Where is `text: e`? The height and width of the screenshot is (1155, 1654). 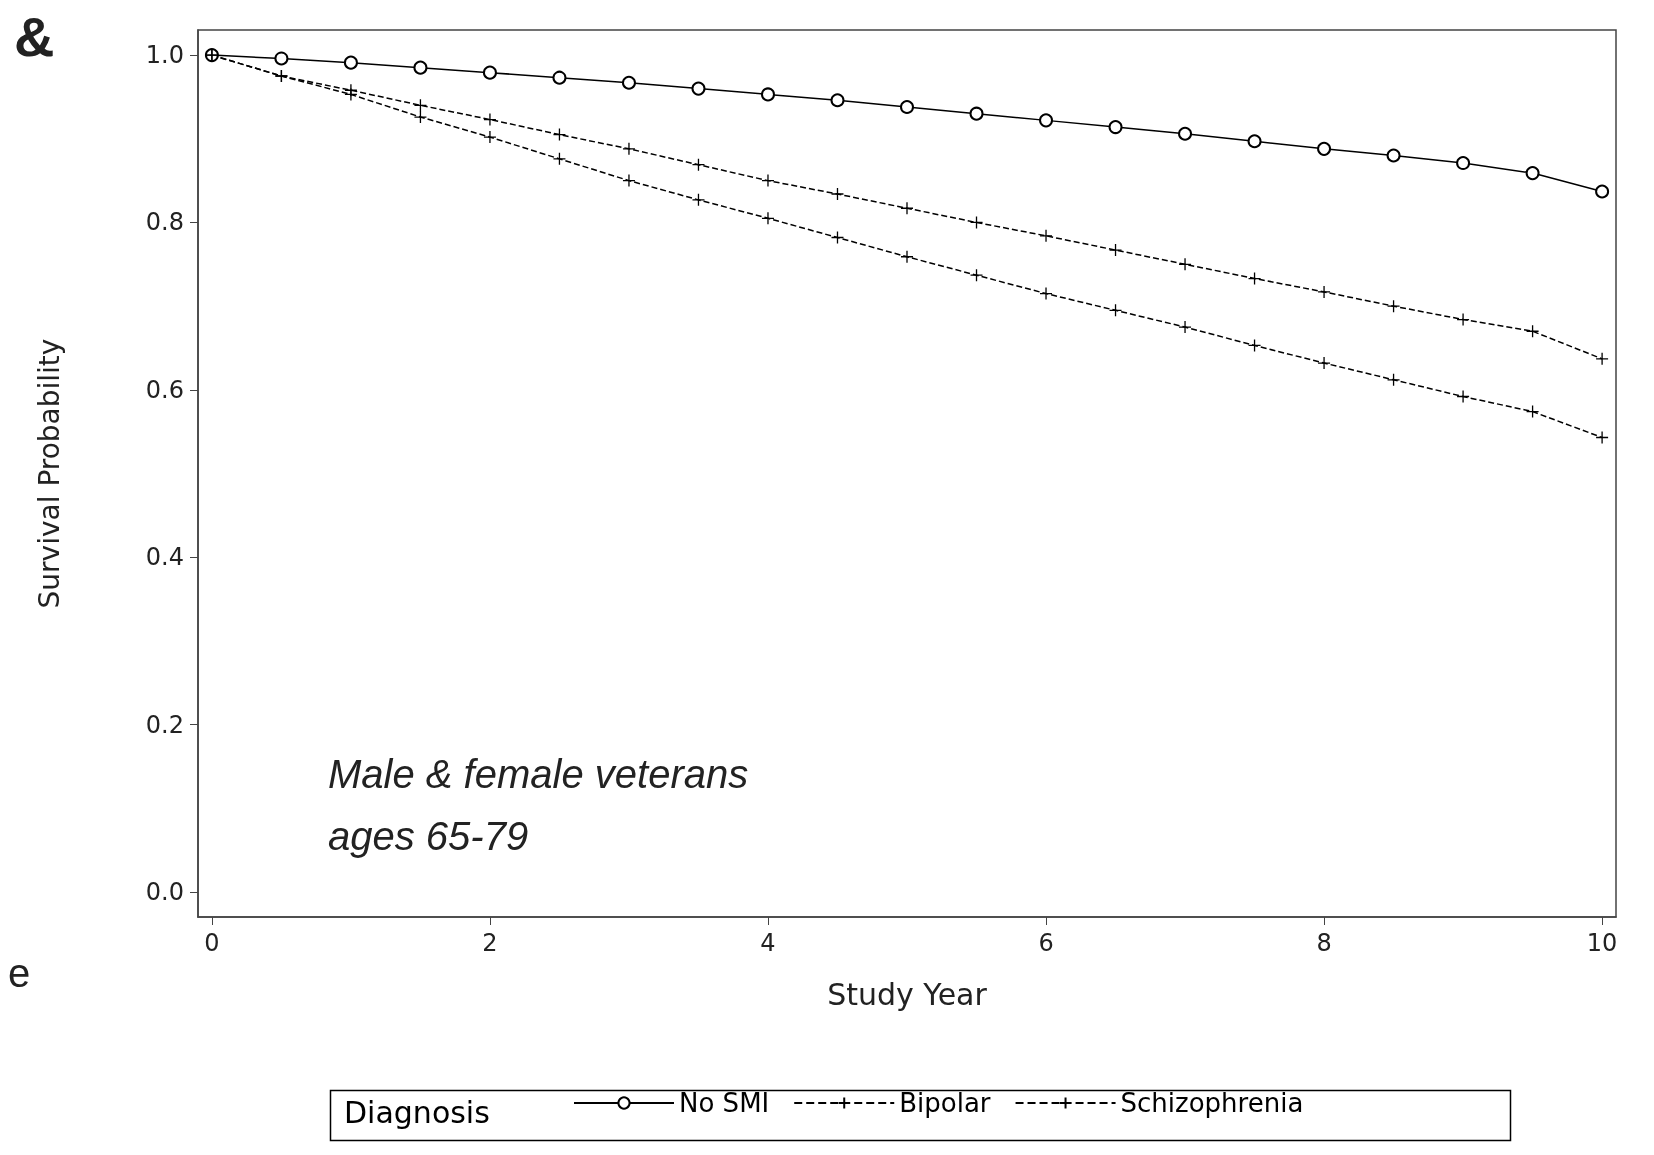
text: e is located at coordinates (19, 973).